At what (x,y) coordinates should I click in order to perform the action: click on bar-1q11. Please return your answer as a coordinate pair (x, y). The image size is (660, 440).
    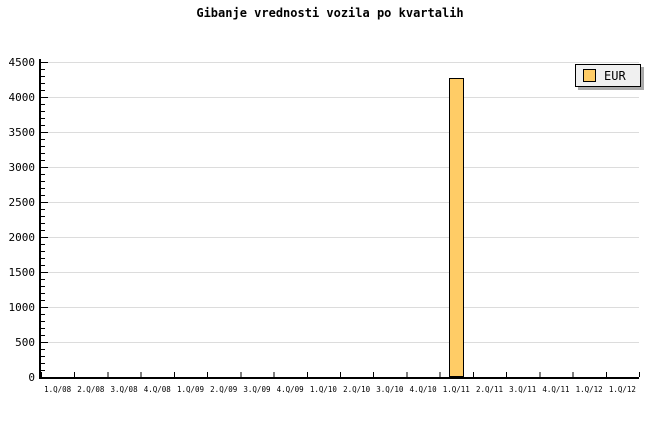
    Looking at the image, I should click on (456, 227).